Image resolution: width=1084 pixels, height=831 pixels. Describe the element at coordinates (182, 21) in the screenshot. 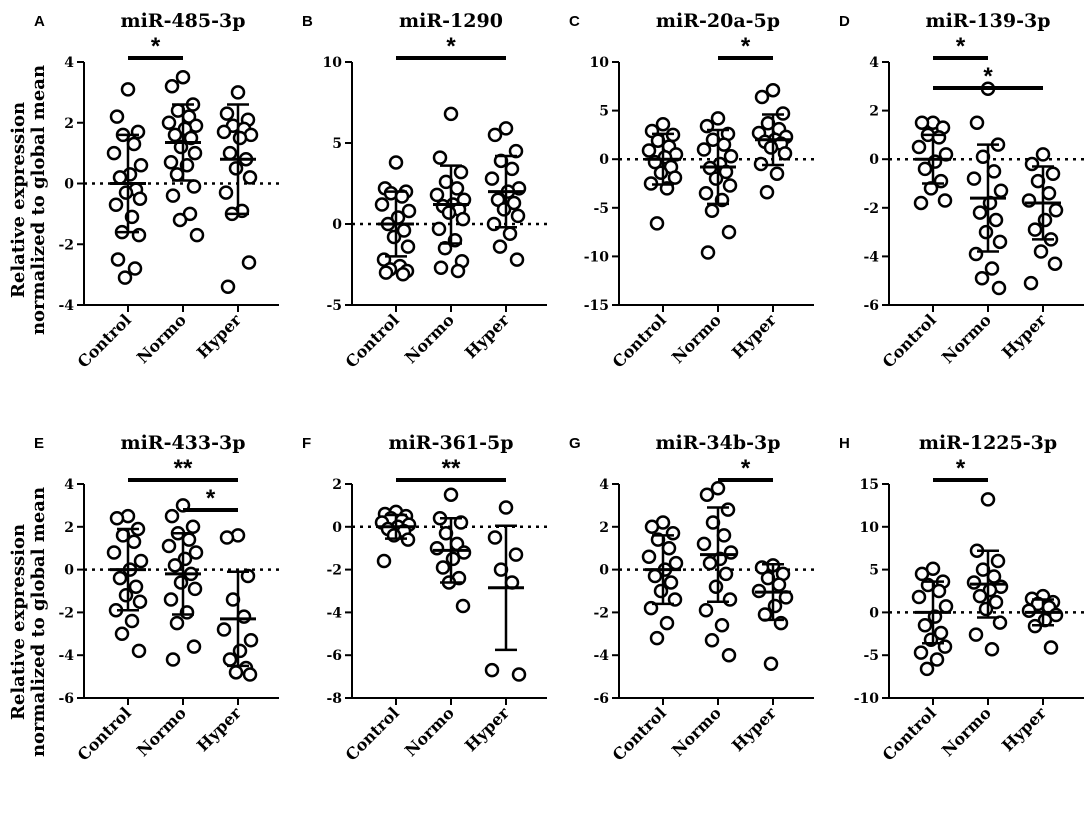

I see `panel-title: miR-485-3p` at that location.